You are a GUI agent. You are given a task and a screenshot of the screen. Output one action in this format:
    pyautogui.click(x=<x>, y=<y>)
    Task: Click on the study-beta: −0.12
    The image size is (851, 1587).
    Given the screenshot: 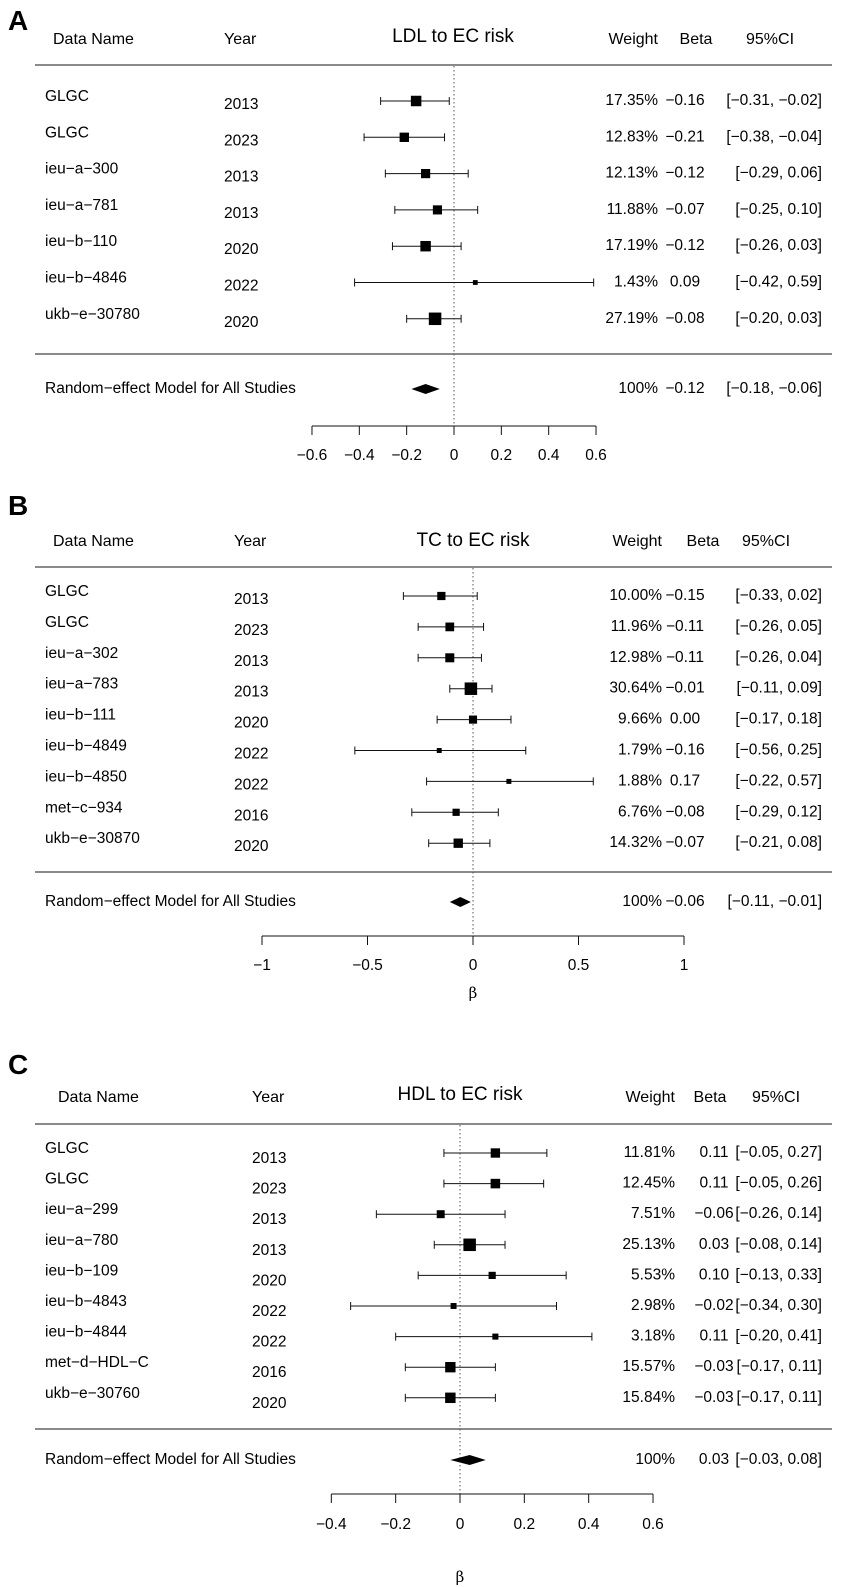 What is the action you would take?
    pyautogui.click(x=684, y=245)
    